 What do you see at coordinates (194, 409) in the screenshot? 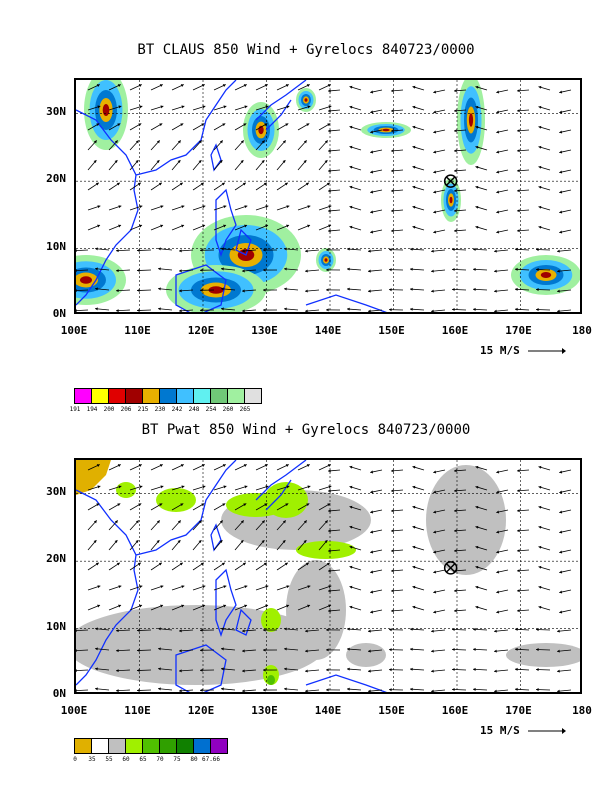
I see `legend-label: 248` at bounding box center [194, 409].